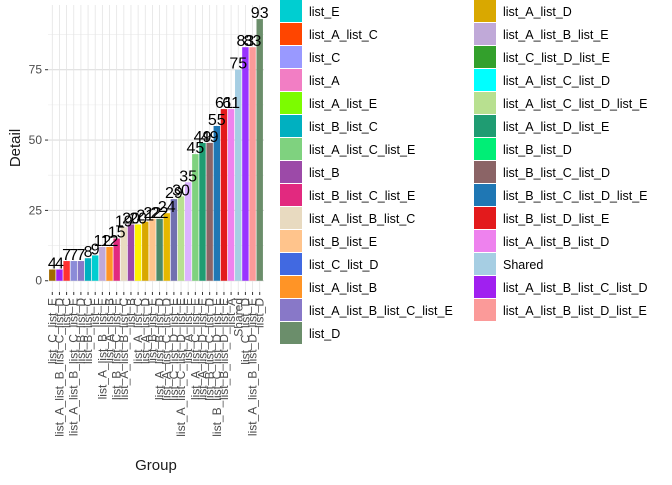  Describe the element at coordinates (145, 216) in the screenshot. I see `bar-value-label: 21` at that location.